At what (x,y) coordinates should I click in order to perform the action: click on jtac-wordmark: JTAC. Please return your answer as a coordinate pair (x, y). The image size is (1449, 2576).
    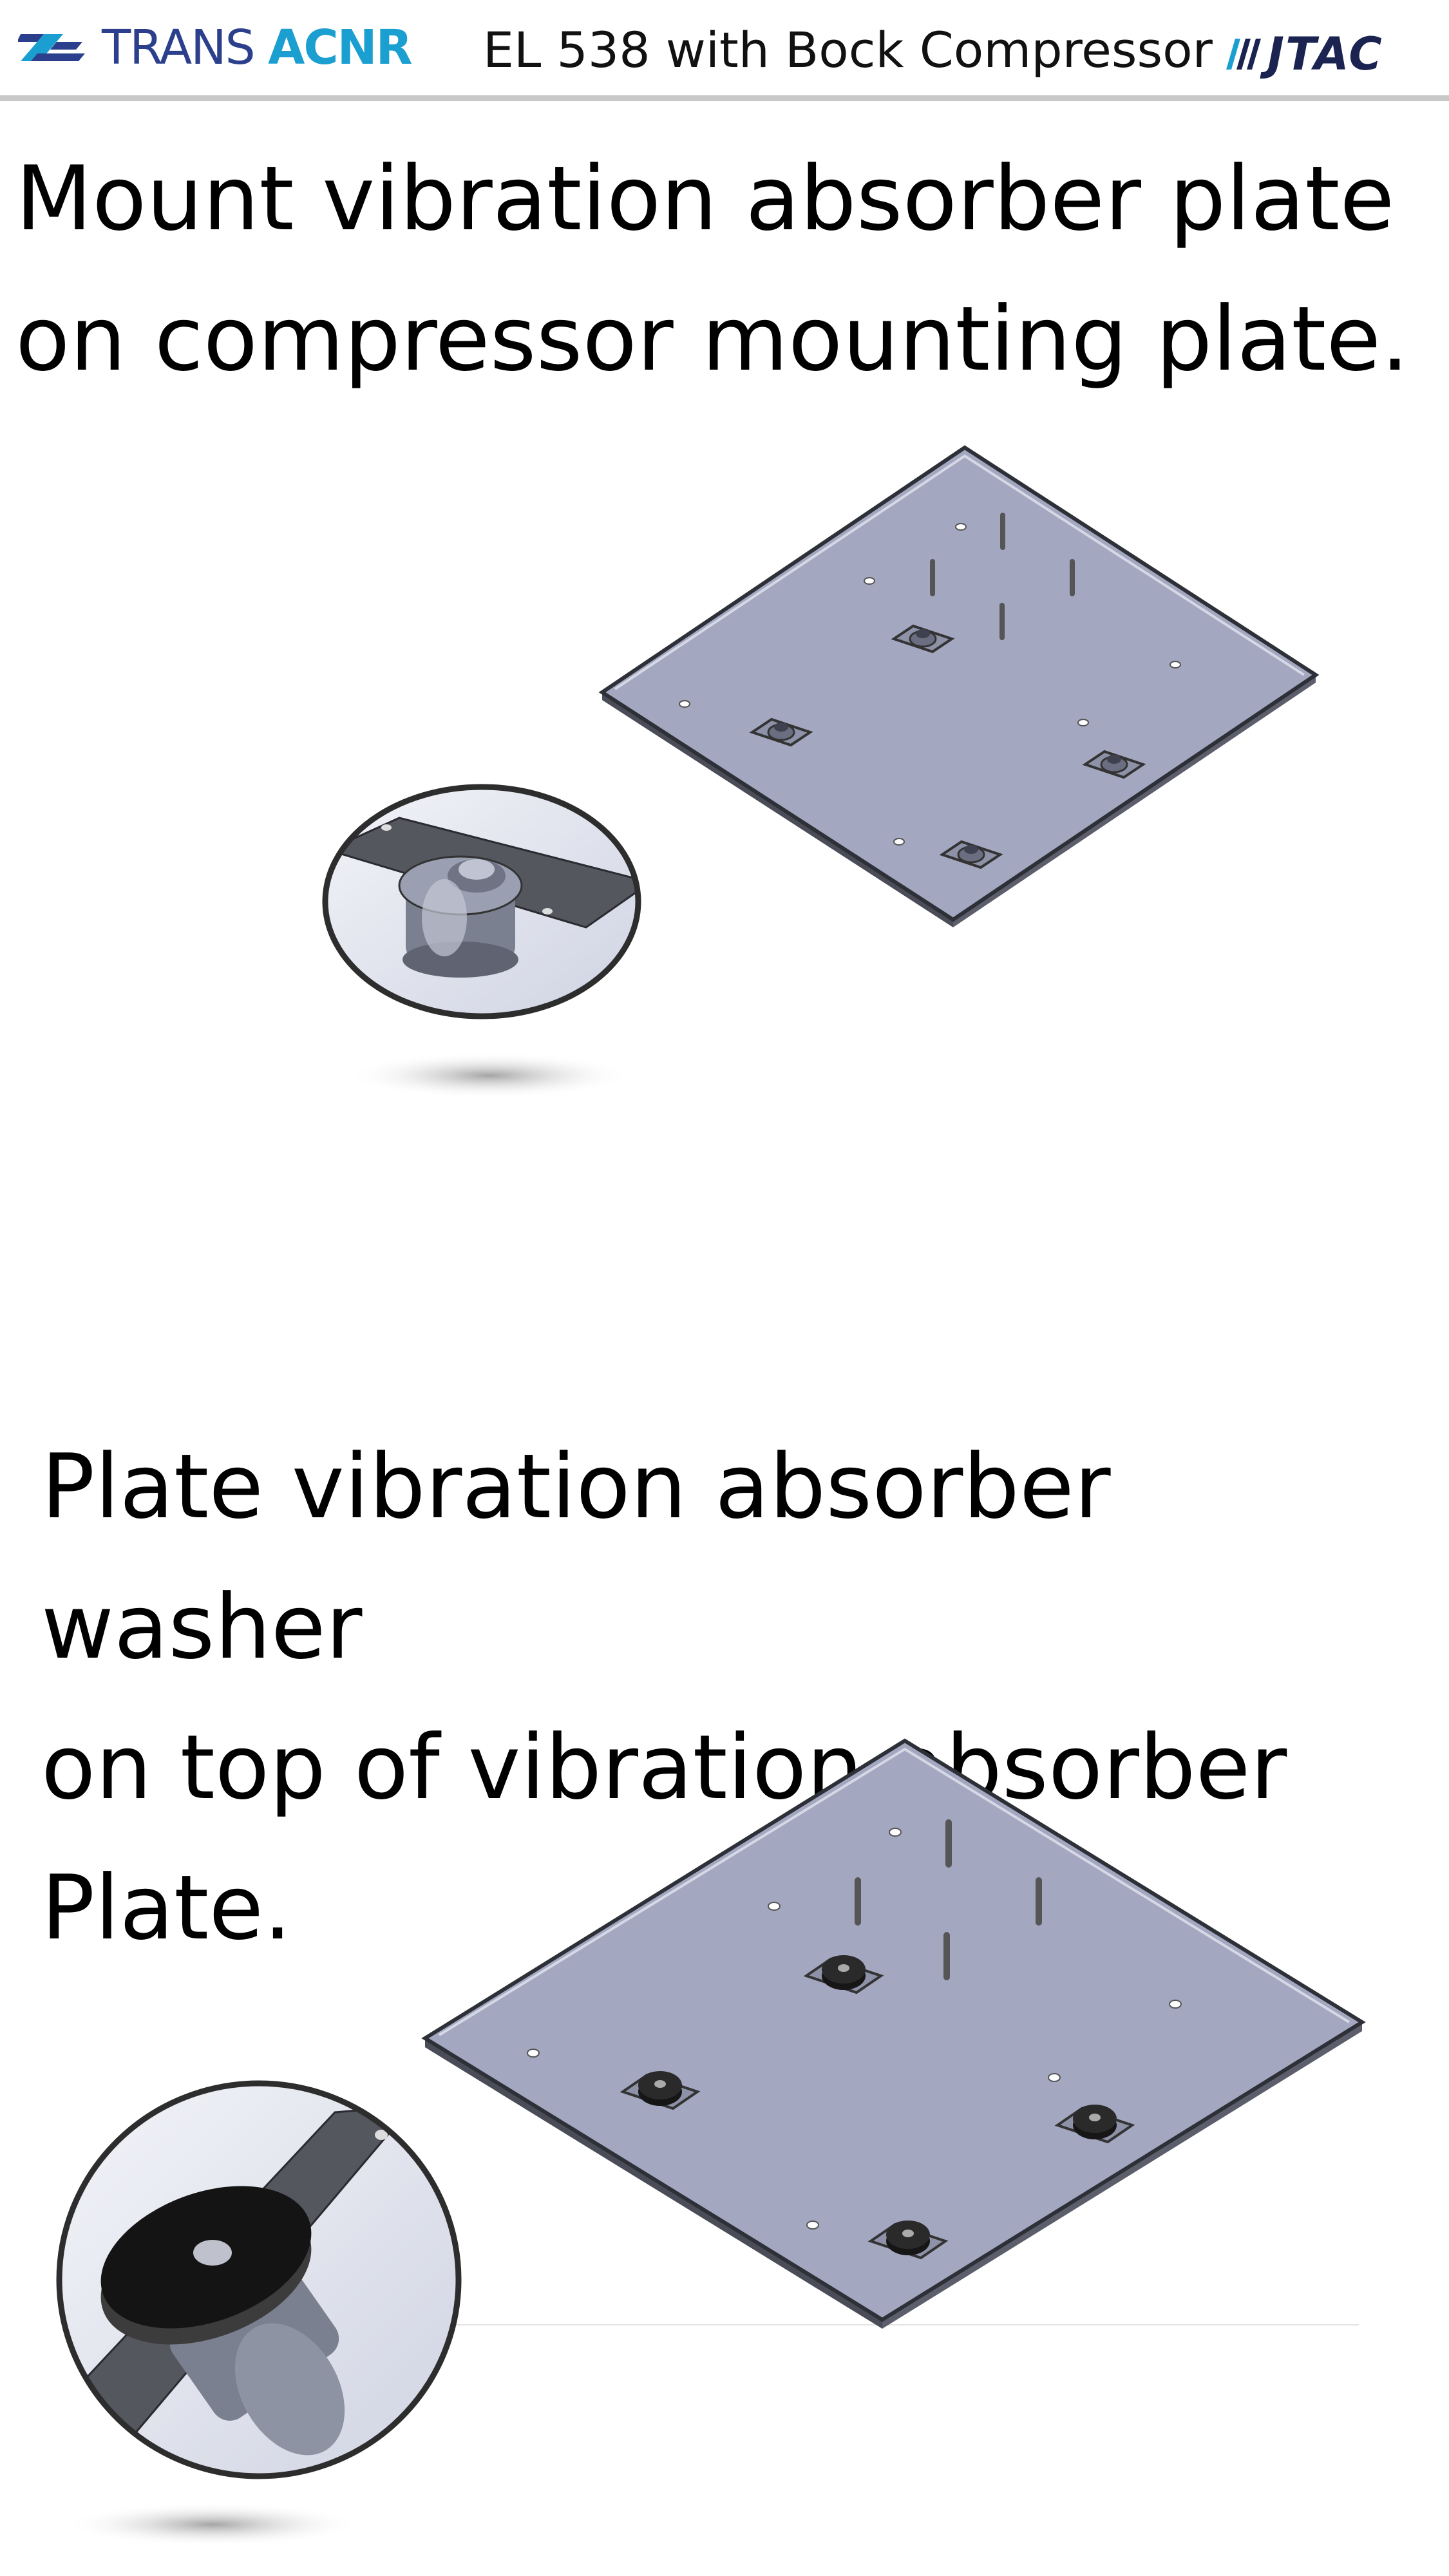
    Looking at the image, I should click on (1325, 54).